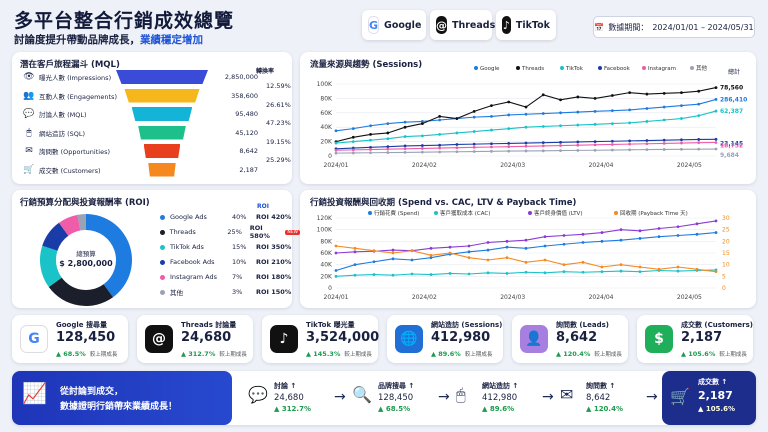  What do you see at coordinates (336, 165) in the screenshot?
I see `x-tick-label: 2024/01` at bounding box center [336, 165].